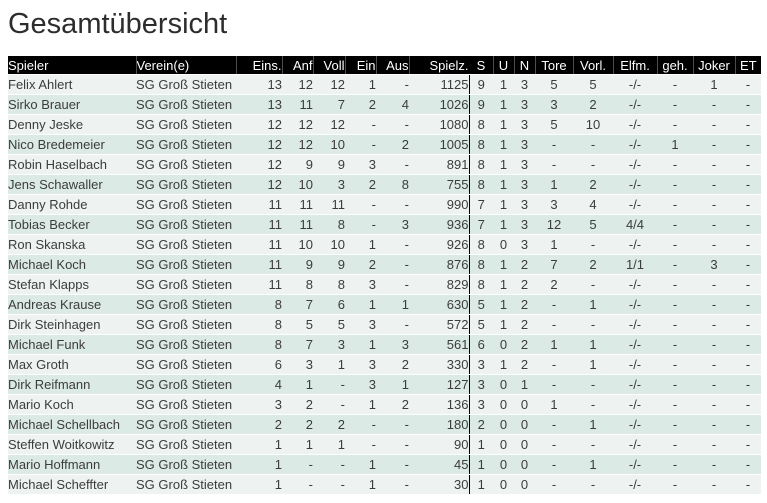 Image resolution: width=767 pixels, height=503 pixels. What do you see at coordinates (439, 304) in the screenshot?
I see `stat-cell: 630` at bounding box center [439, 304].